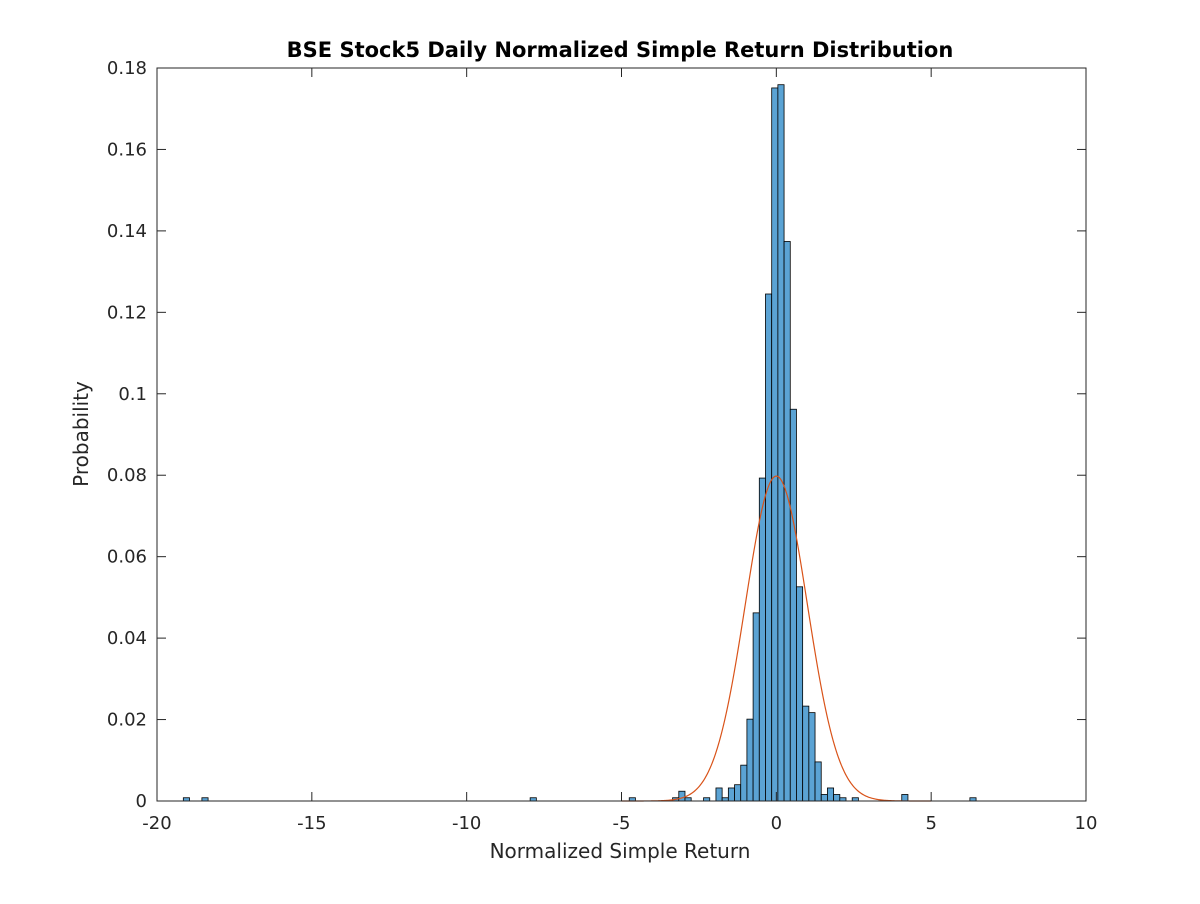  I want to click on y-tick-label: 0.06, so click(127, 557).